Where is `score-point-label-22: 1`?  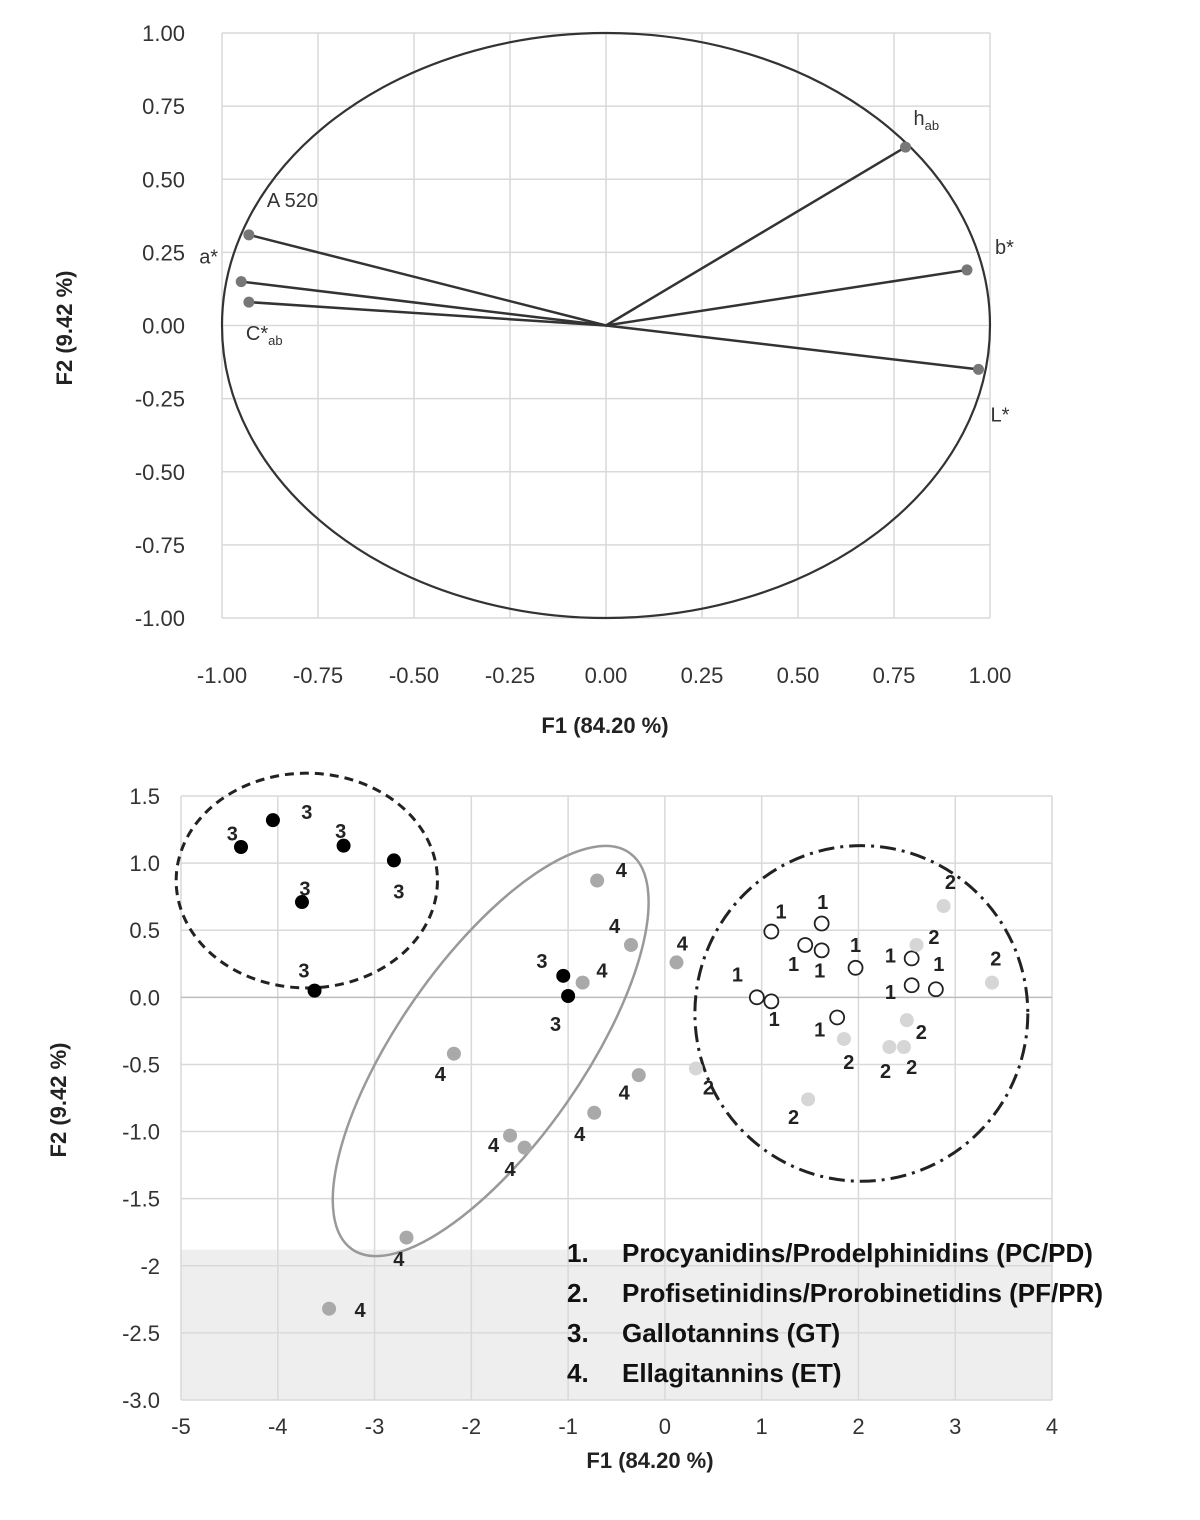
score-point-label-22: 1 is located at coordinates (793, 965).